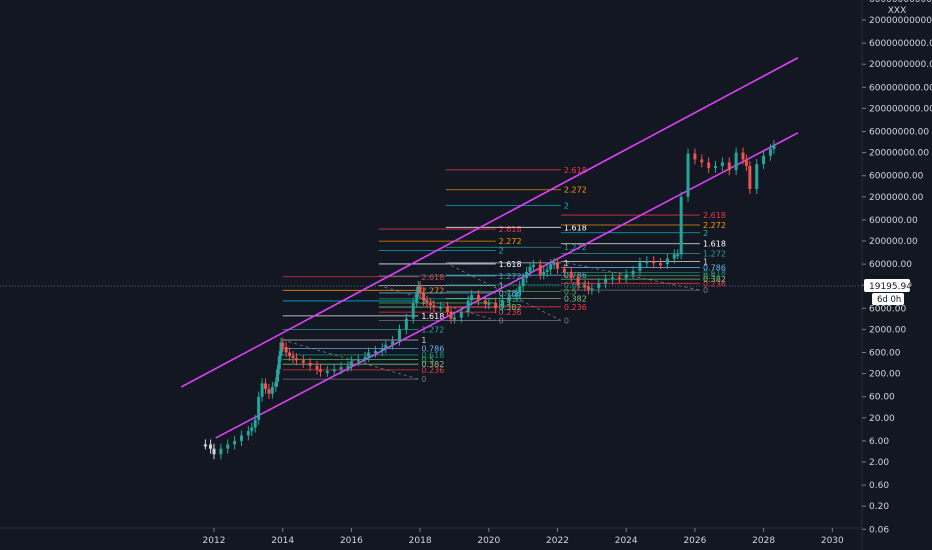 Image resolution: width=932 pixels, height=550 pixels. Describe the element at coordinates (566, 263) in the screenshot. I see `fib-level-label: 1` at that location.